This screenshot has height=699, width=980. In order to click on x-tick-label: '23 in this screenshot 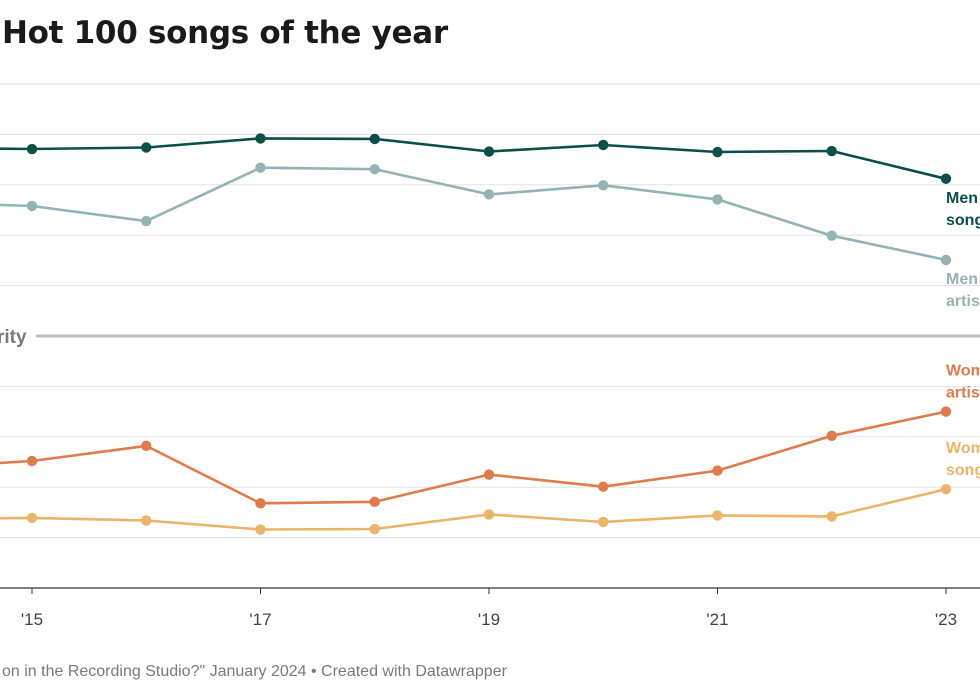, I will do `click(946, 619)`.